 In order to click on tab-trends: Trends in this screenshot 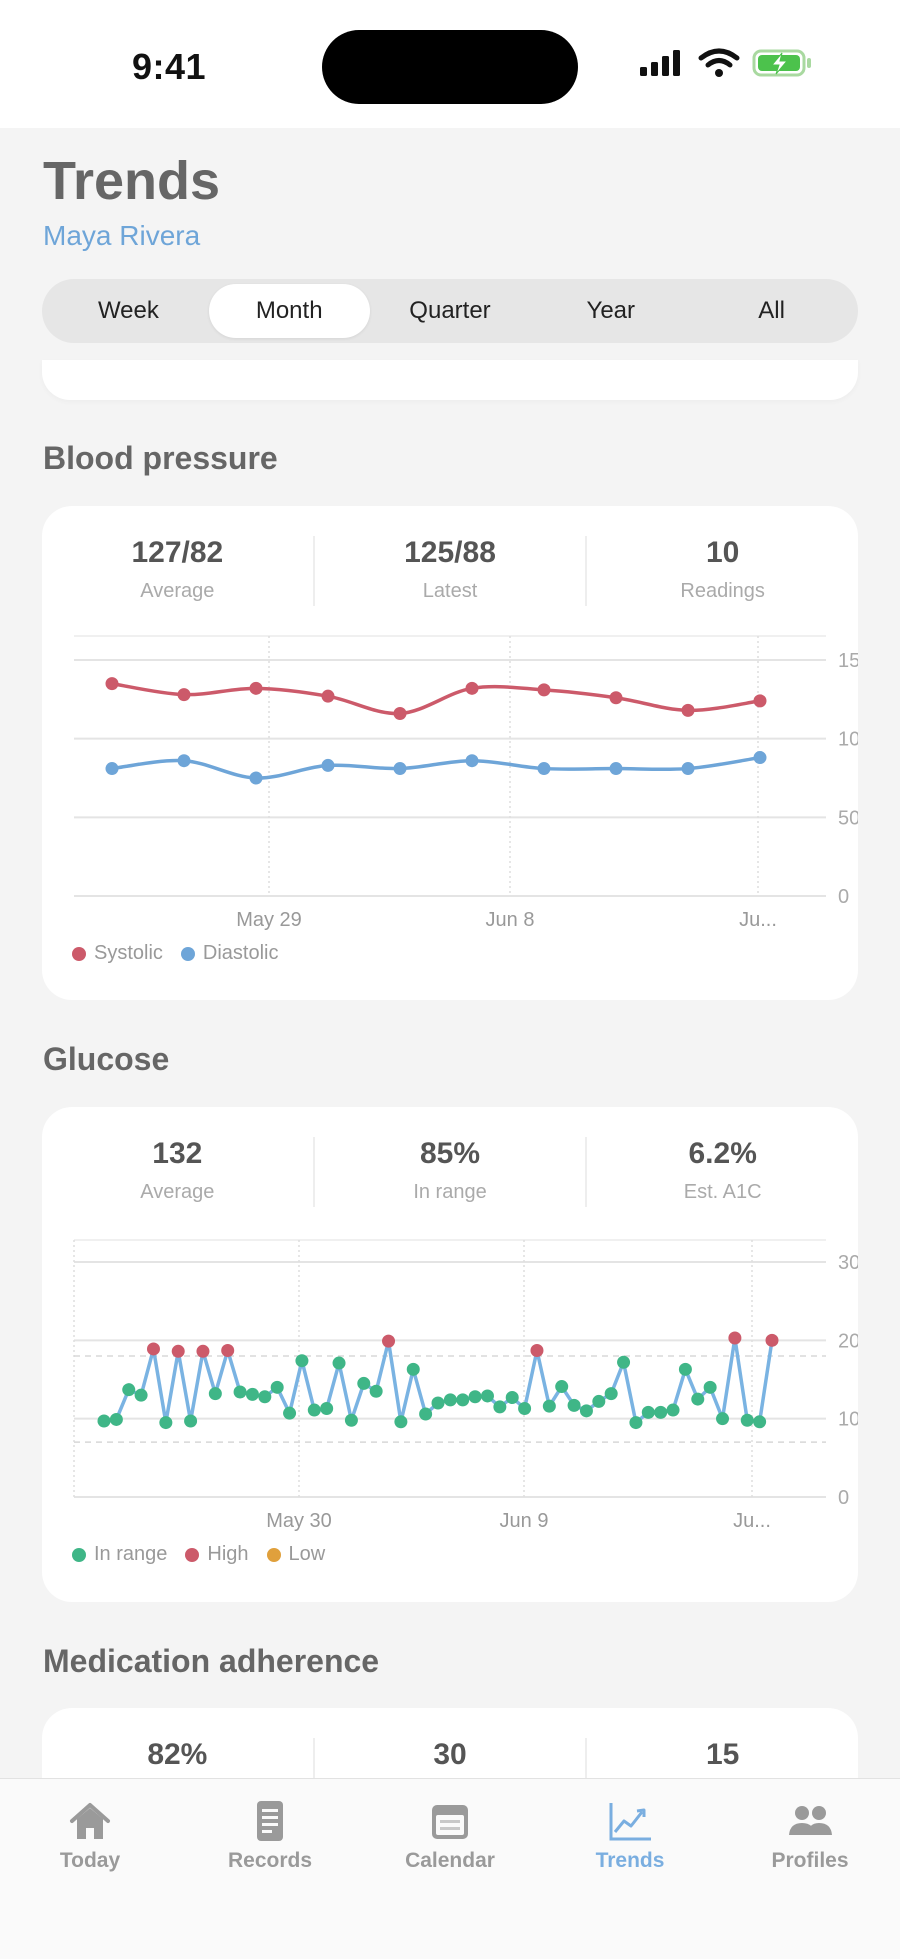, I will do `click(630, 1879)`.